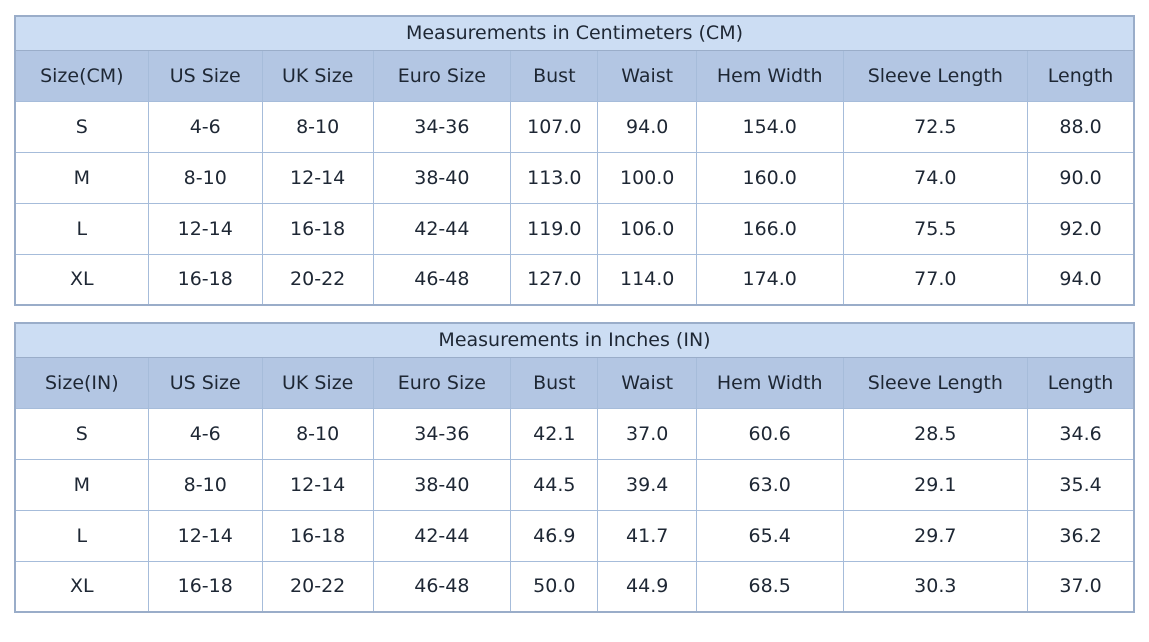 Image resolution: width=1149 pixels, height=642 pixels. Describe the element at coordinates (81, 75) in the screenshot. I see `column-header: Size(CM)` at that location.